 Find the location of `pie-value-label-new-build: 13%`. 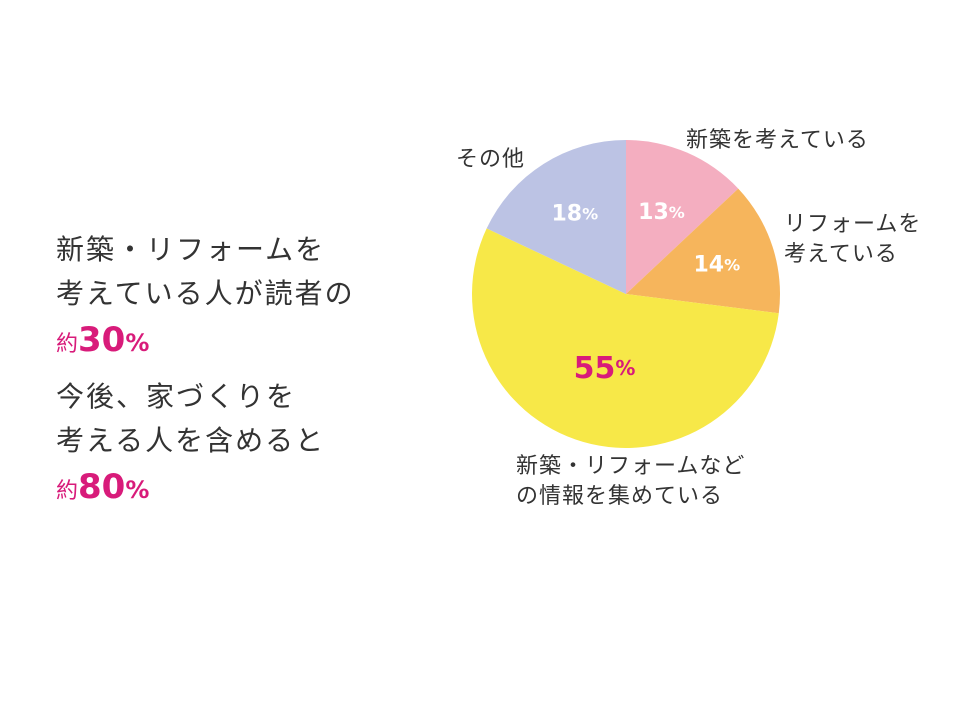

pie-value-label-new-build: 13% is located at coordinates (661, 212).